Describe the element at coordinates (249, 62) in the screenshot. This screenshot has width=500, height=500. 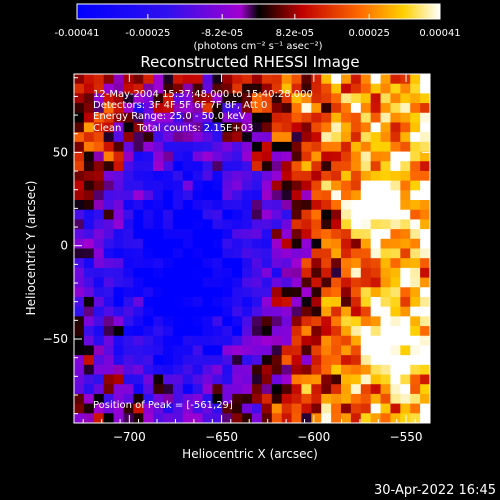
I see `chart-title: Reconstructed RHESSI Image` at that location.